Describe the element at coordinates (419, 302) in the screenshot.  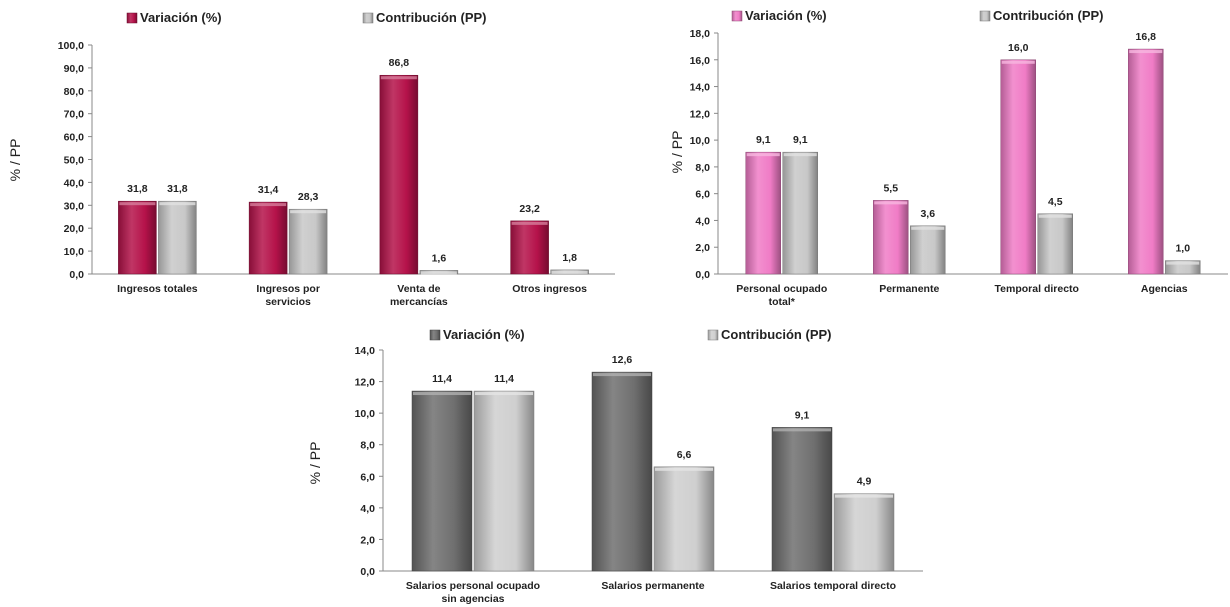
I see `category-label: mercancías` at that location.